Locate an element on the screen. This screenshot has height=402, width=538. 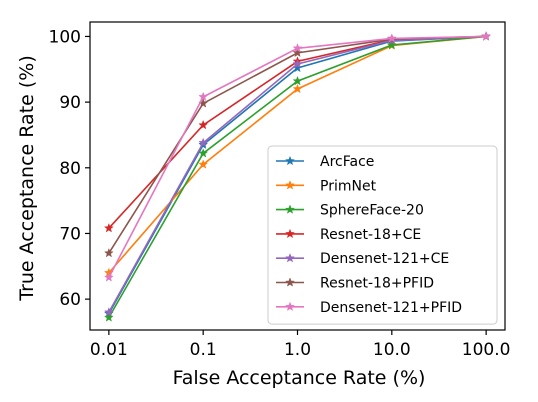
x-tick-label: 0.01 is located at coordinates (109, 350).